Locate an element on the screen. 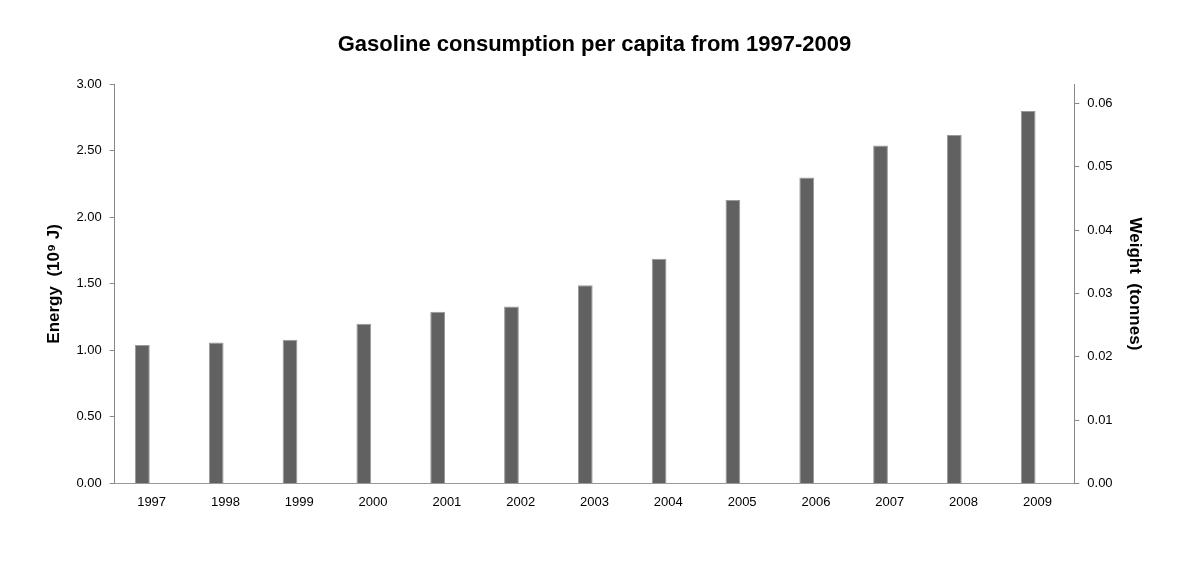  y2-tick-label: 0.02 is located at coordinates (1100, 356).